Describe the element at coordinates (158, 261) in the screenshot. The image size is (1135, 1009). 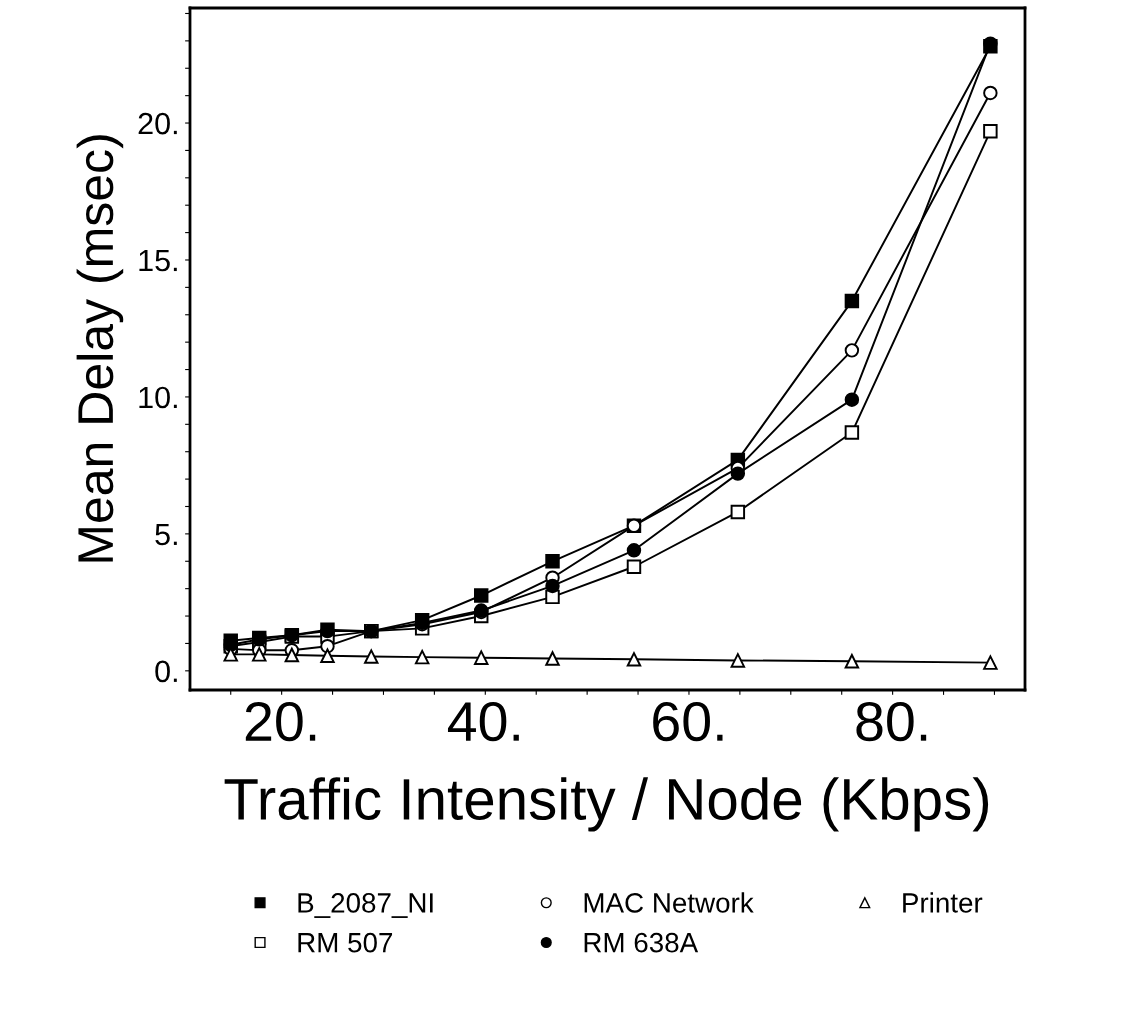
I see `y-tick-label: 15.` at that location.